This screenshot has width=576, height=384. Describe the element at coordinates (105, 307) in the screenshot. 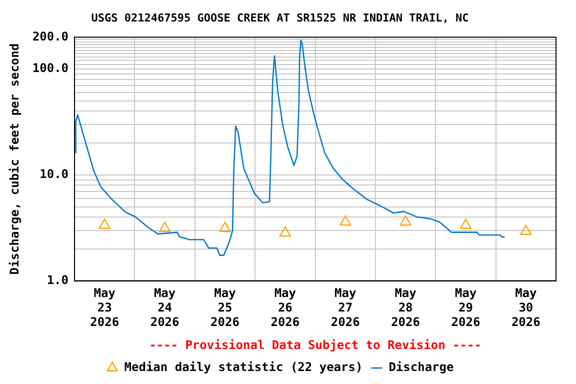

I see `x-tick-label: May 23 2026` at that location.